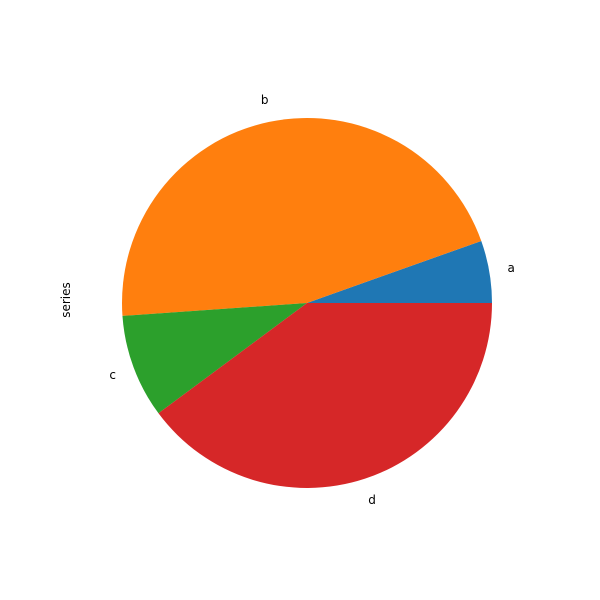 The height and width of the screenshot is (600, 600). I want to click on pie-slice-c, so click(215, 358).